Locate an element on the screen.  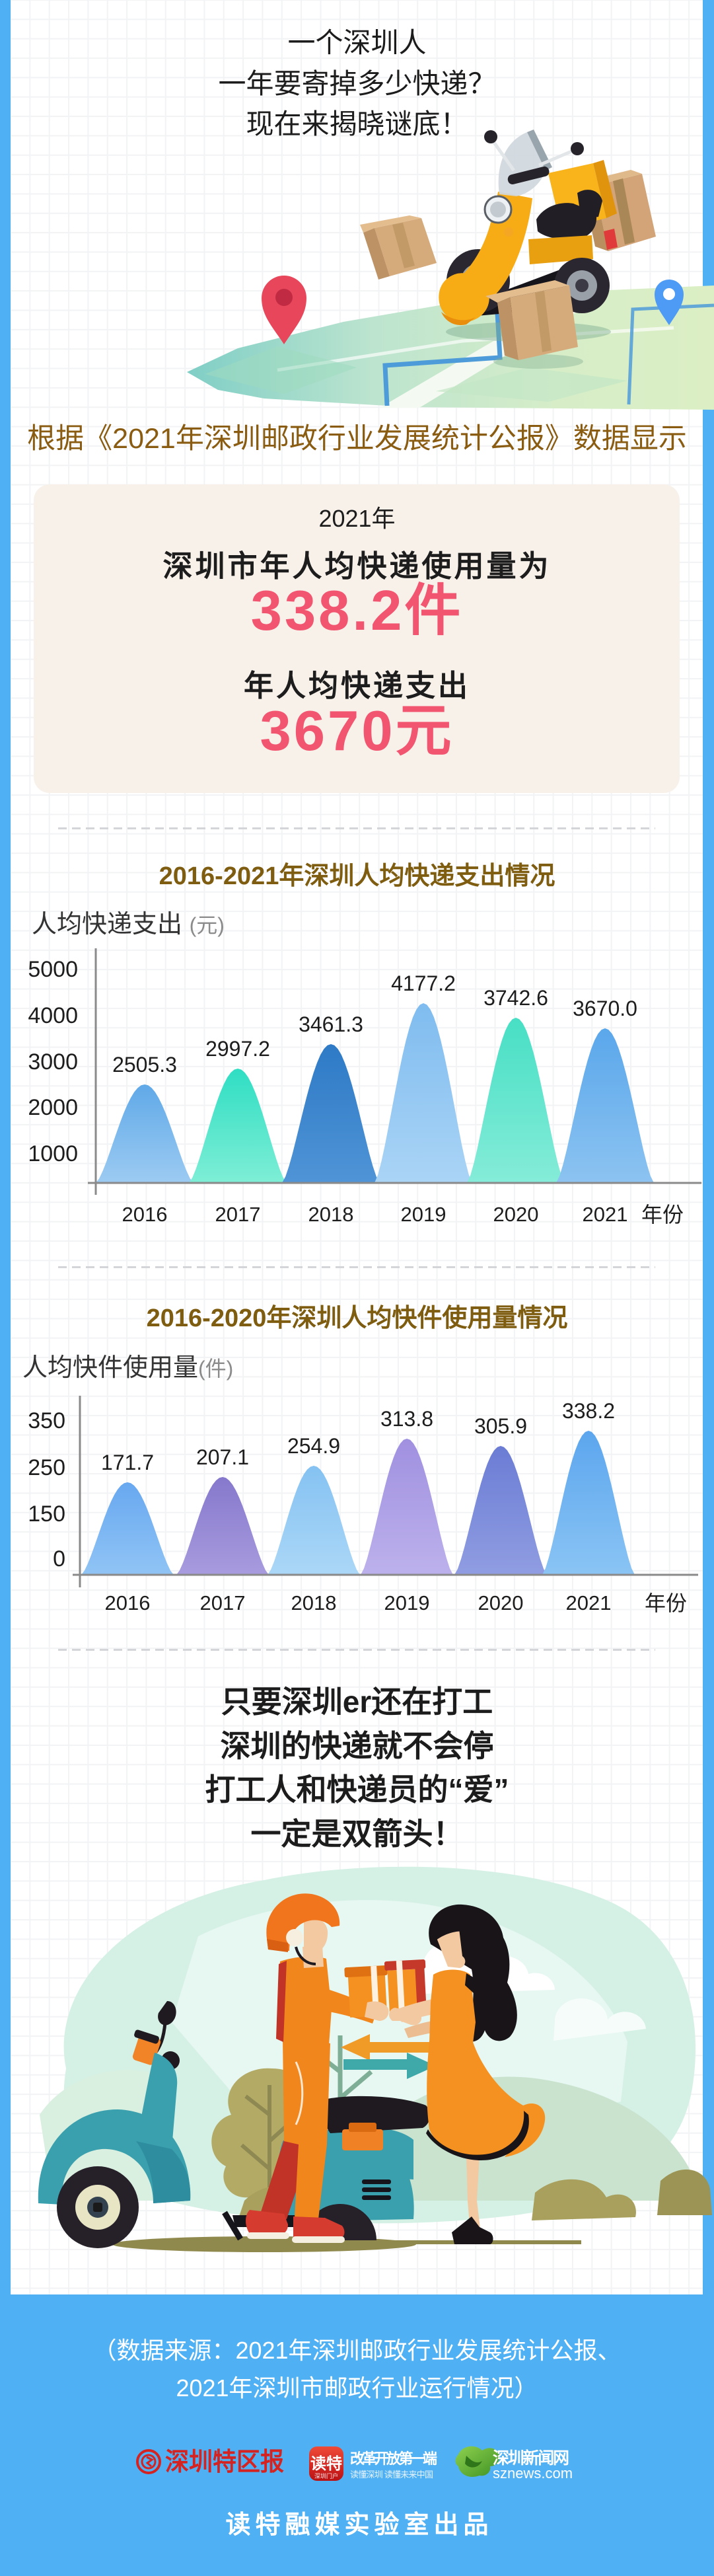
svg-text: 0 is located at coordinates (59, 1559).